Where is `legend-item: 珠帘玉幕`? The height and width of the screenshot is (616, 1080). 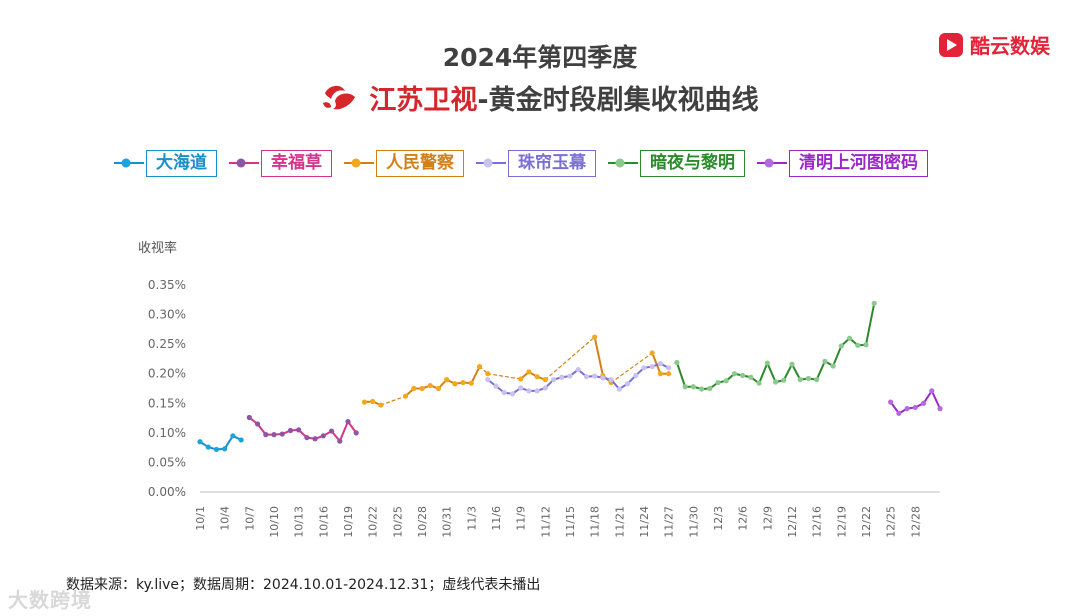 legend-item: 珠帘玉幕 is located at coordinates (535, 163).